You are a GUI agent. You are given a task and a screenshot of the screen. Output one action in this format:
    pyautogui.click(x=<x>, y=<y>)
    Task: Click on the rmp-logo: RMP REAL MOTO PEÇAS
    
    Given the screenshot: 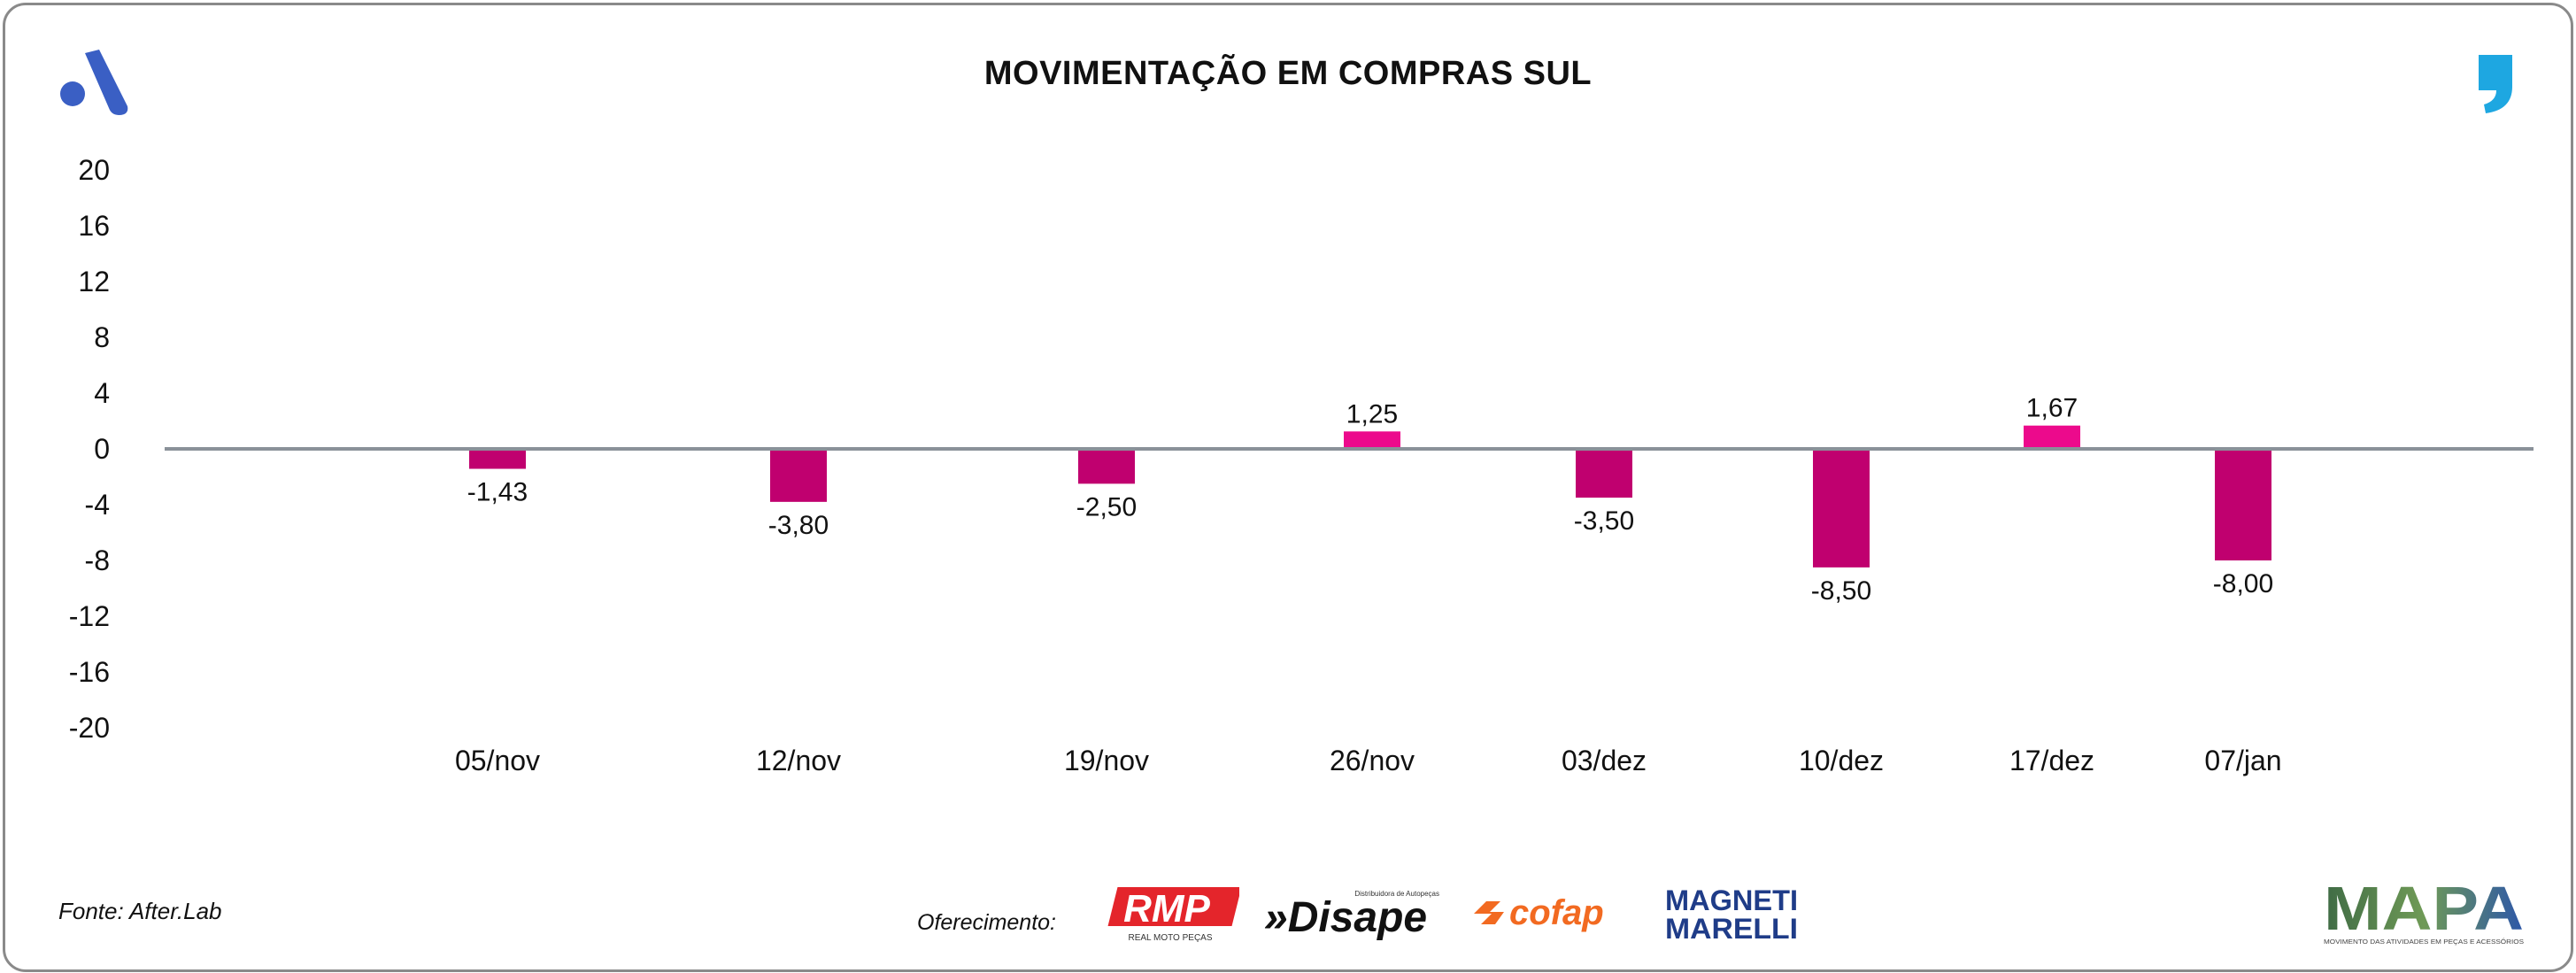 What is the action you would take?
    pyautogui.click(x=1173, y=915)
    